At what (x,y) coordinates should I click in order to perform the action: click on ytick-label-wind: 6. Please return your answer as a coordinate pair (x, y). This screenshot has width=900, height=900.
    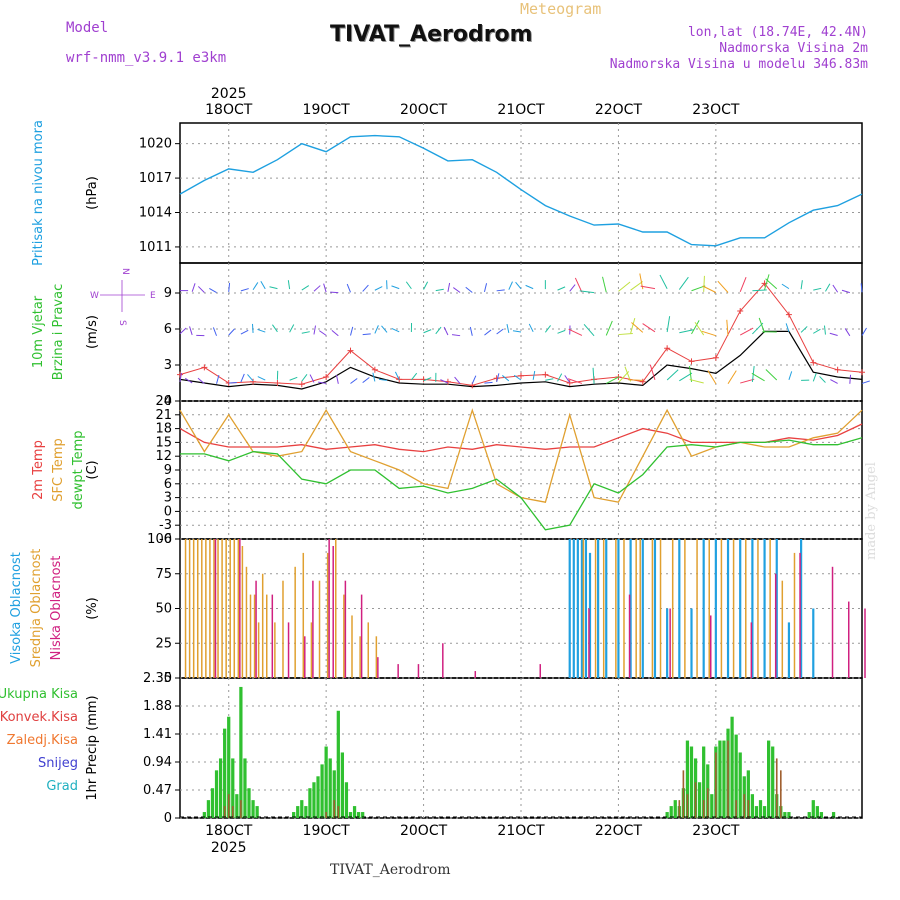
    Looking at the image, I should click on (168, 329).